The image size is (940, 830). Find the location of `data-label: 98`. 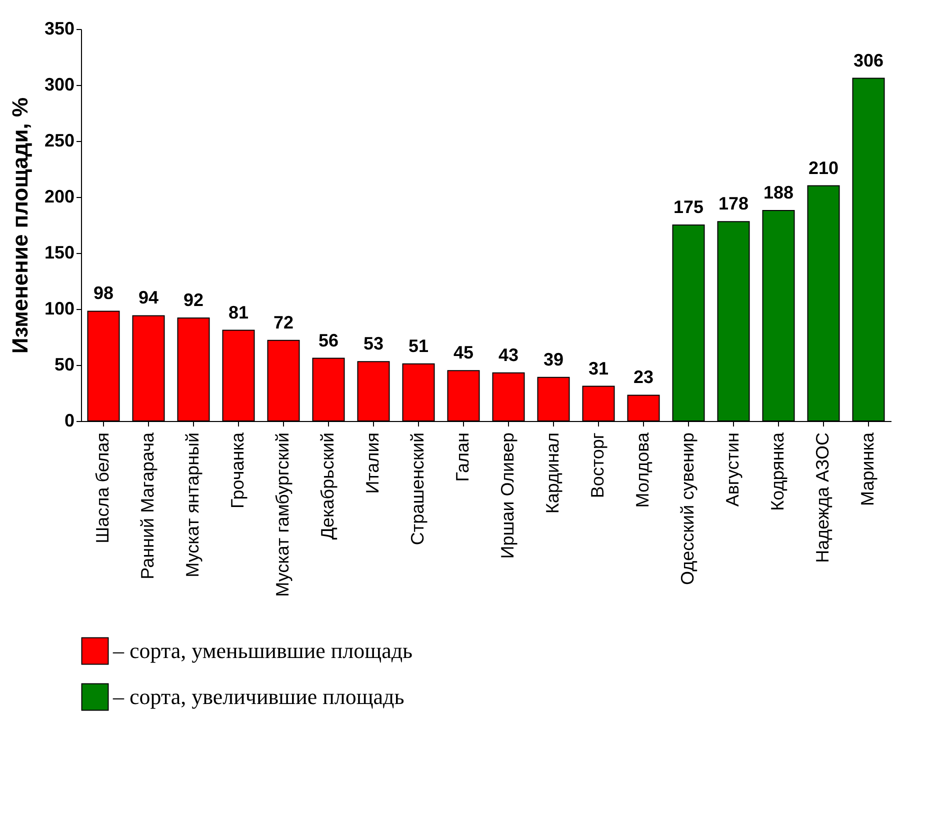

data-label: 98 is located at coordinates (103, 293).